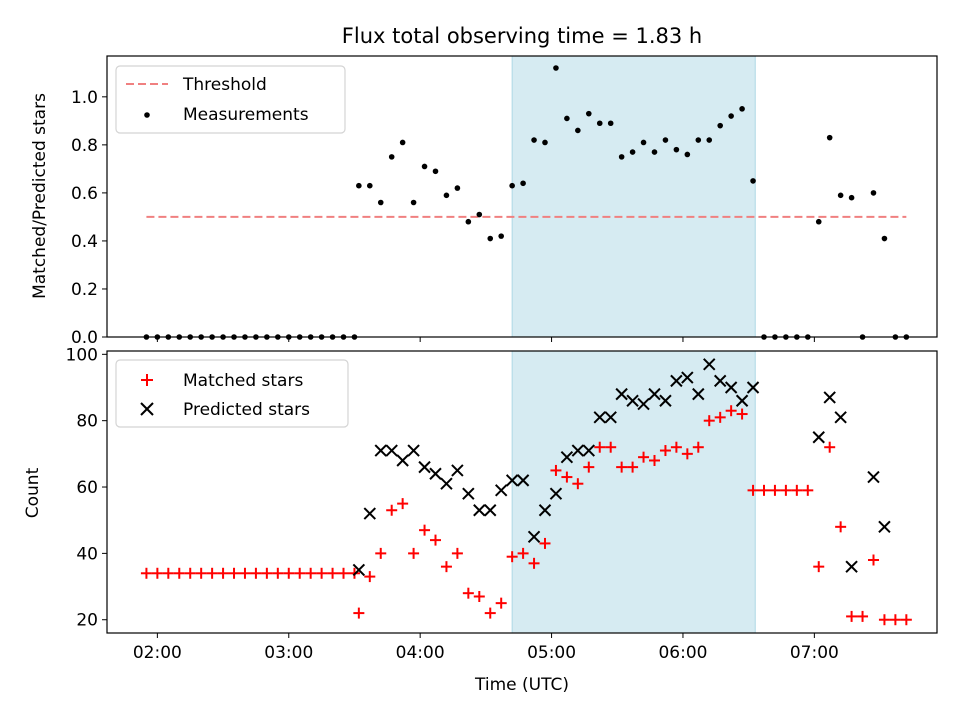 The image size is (960, 720). I want to click on top-shaded-interval, so click(633, 196).